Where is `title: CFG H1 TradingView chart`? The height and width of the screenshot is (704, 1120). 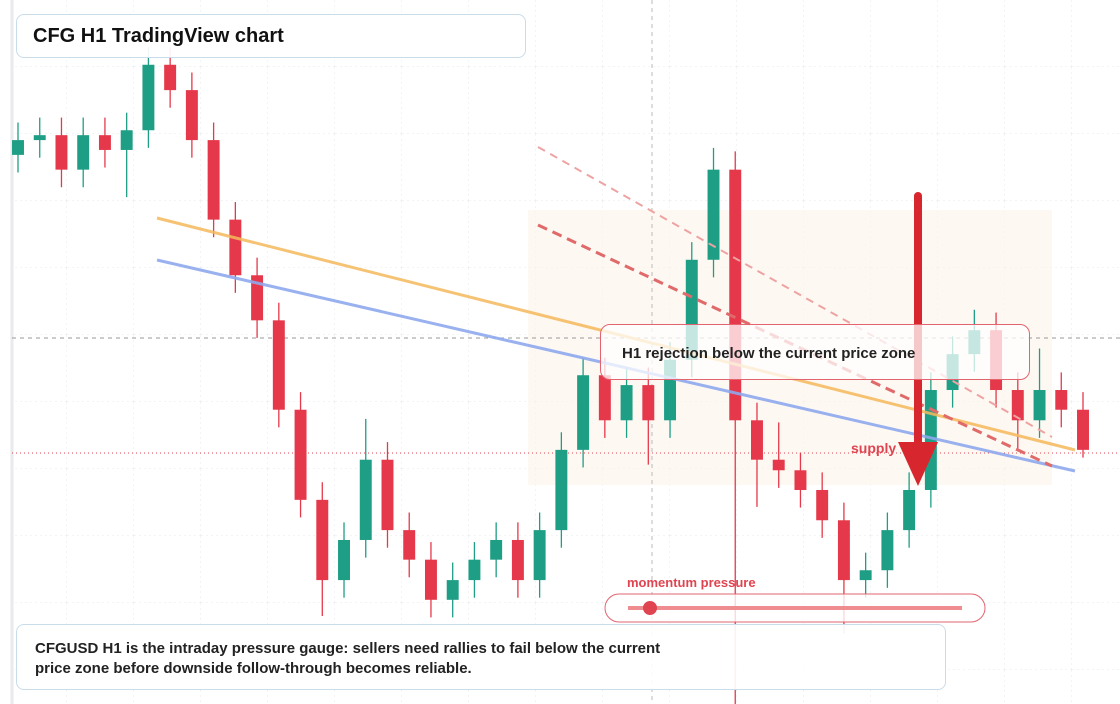 title: CFG H1 TradingView chart is located at coordinates (271, 36).